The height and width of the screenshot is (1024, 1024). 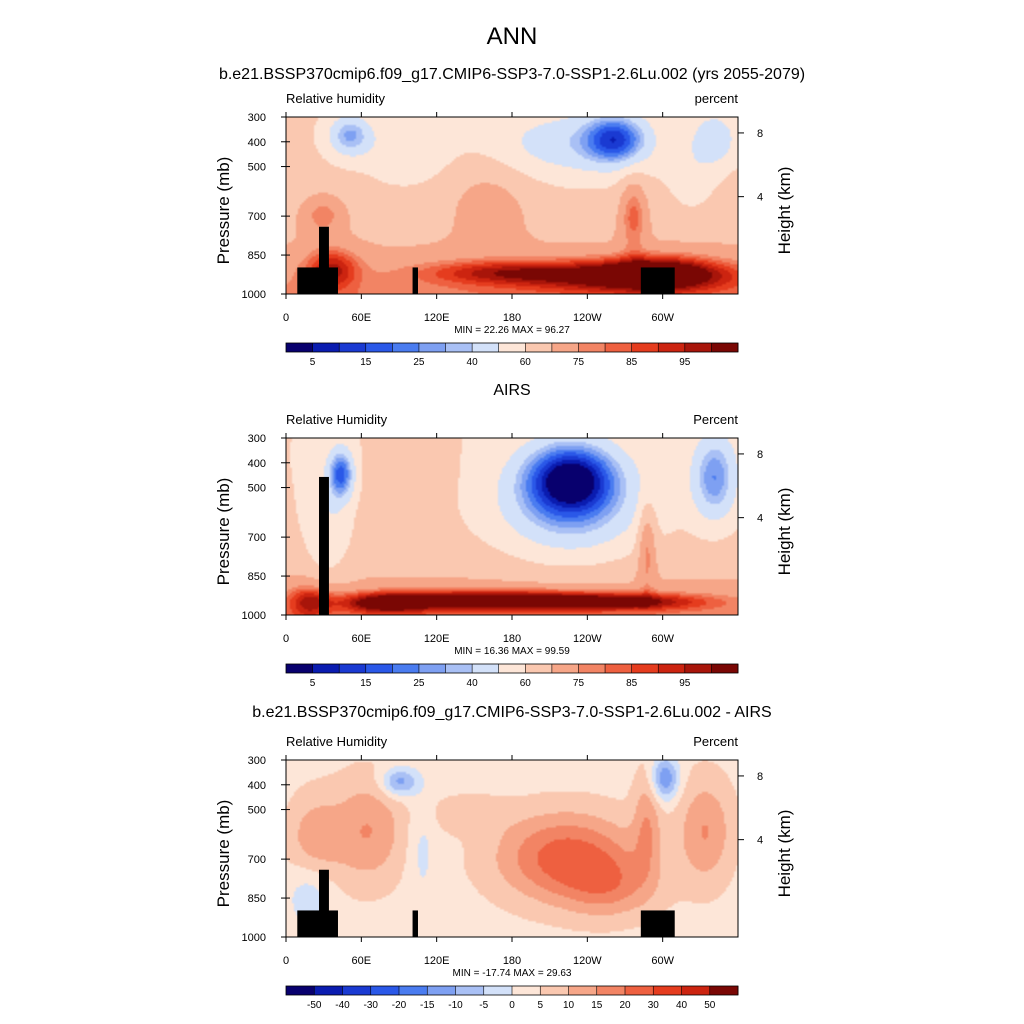 What do you see at coordinates (483, 1005) in the screenshot?
I see `colorbar-label: -5` at bounding box center [483, 1005].